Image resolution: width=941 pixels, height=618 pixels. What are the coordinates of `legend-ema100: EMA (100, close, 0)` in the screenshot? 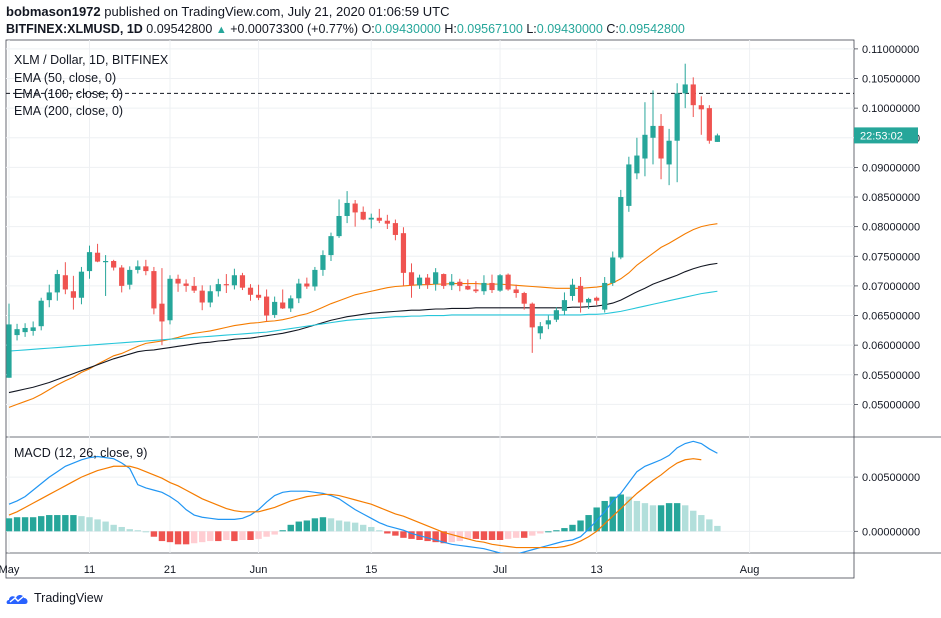 It's located at (69, 94).